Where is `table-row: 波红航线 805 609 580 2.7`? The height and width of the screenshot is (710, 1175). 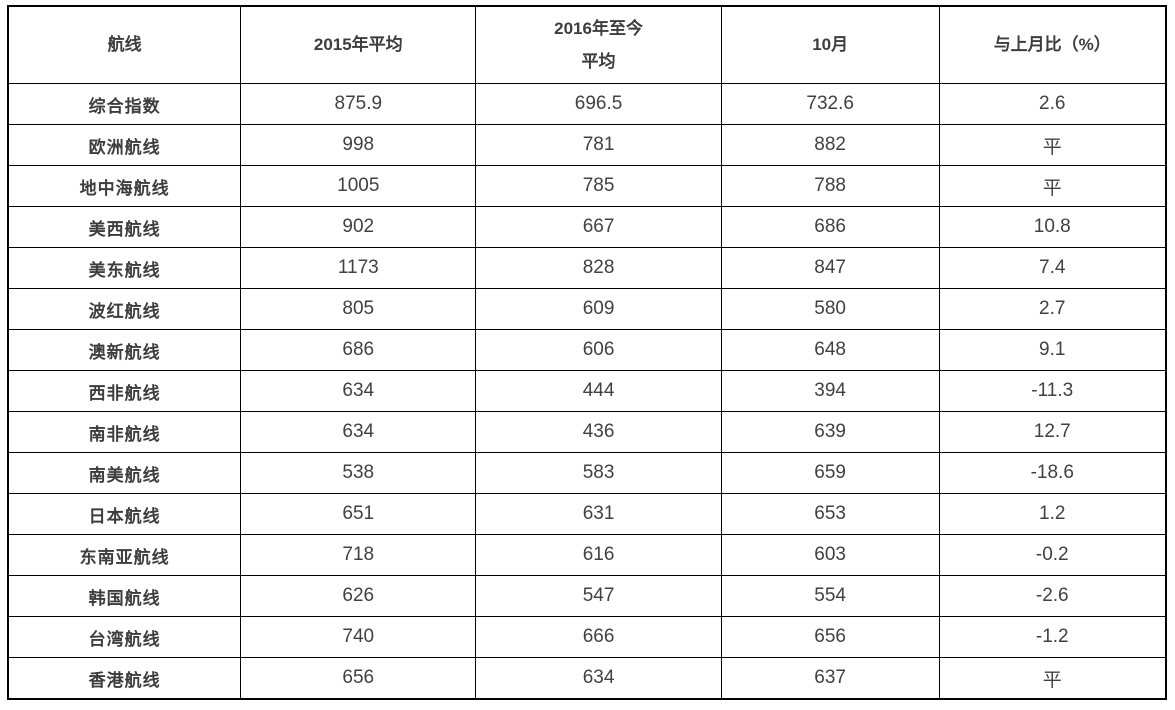 table-row: 波红航线 805 609 580 2.7 is located at coordinates (587, 309).